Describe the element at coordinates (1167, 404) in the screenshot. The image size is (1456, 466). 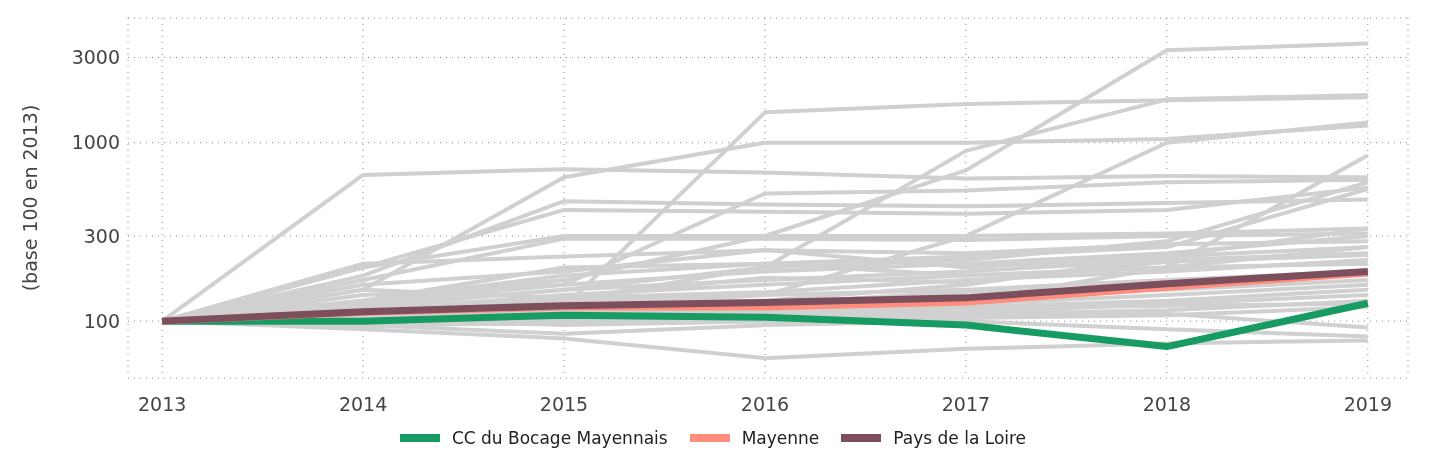
I see `x-tick-label: 2018` at that location.